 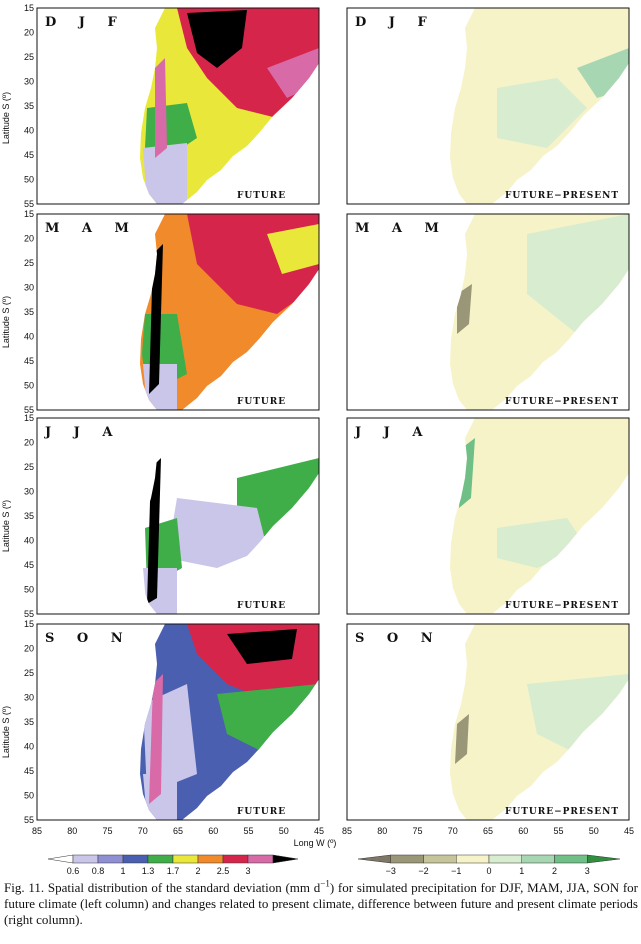 I want to click on colorbar-label: 0.8, so click(x=98, y=871).